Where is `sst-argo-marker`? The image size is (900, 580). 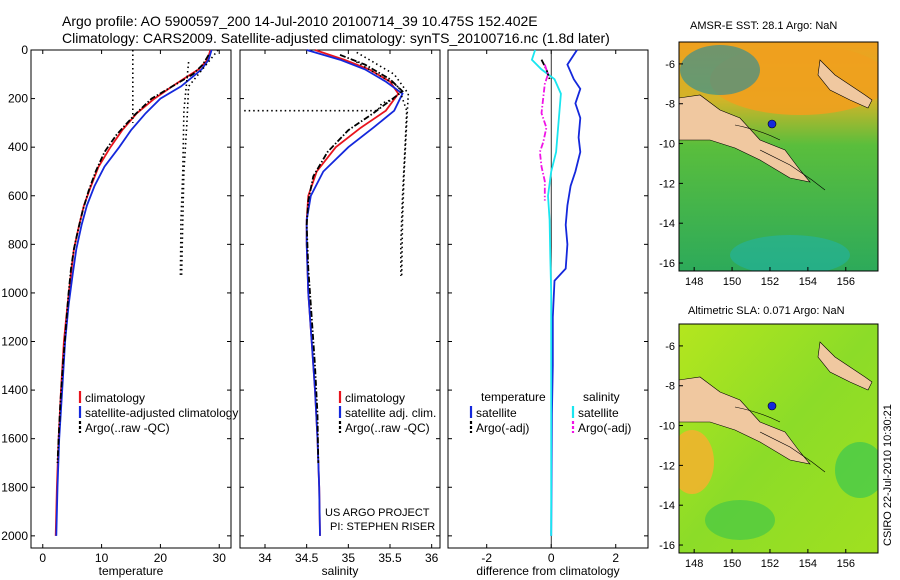 sst-argo-marker is located at coordinates (772, 124).